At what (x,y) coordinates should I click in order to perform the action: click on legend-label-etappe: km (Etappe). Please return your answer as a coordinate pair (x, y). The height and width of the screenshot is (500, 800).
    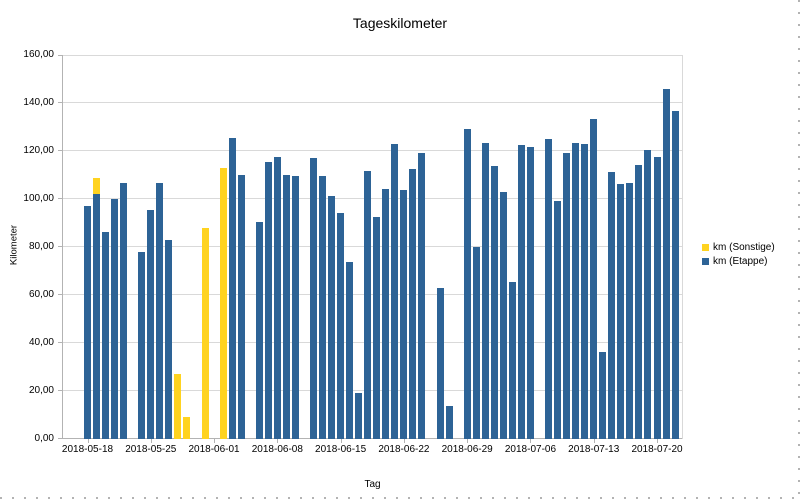
    Looking at the image, I should click on (740, 261).